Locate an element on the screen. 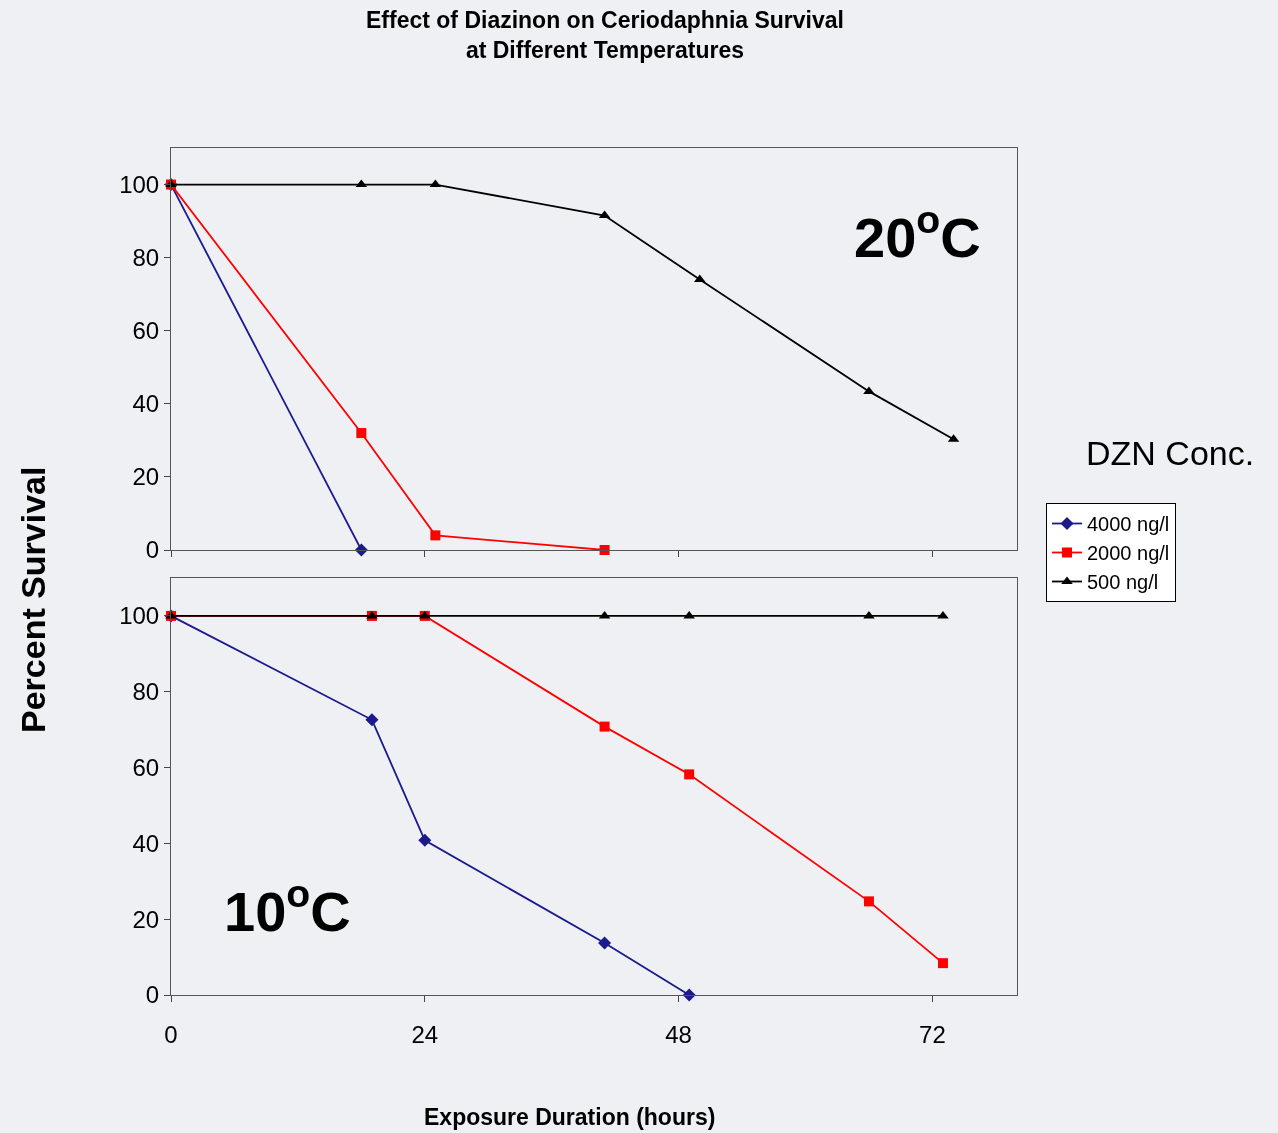 The image size is (1278, 1133). x-tick-label: 24 is located at coordinates (425, 1034).